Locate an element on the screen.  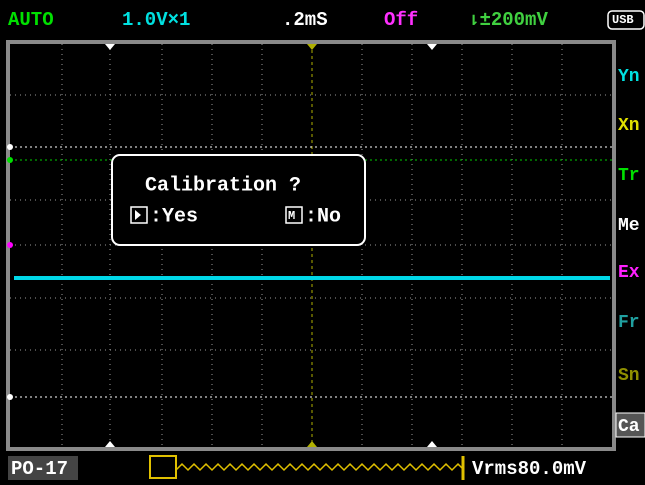
usb-label: USB is located at coordinates (623, 20).